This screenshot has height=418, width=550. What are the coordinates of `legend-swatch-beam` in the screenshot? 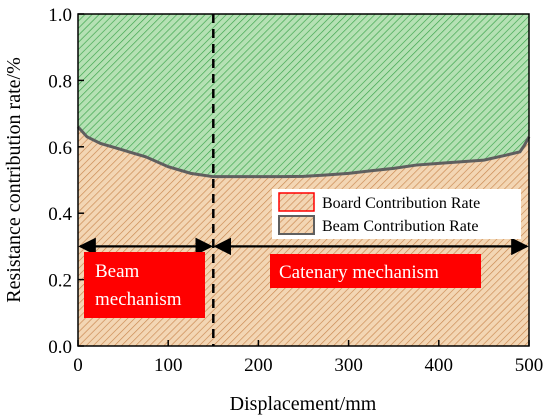 It's located at (296, 225).